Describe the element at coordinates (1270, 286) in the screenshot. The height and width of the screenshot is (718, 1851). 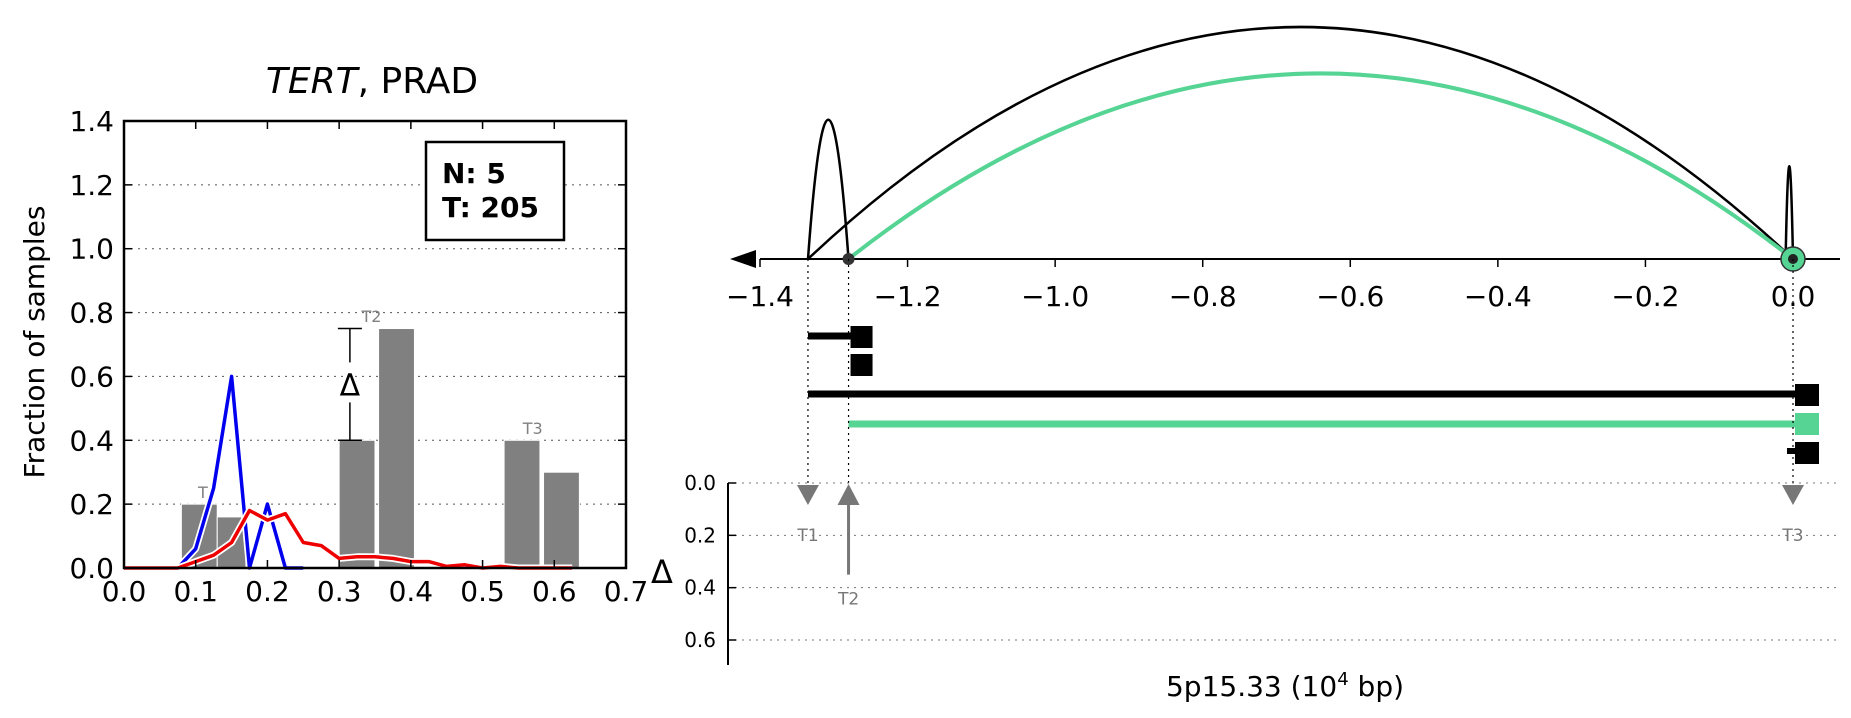
I see `genome-axis-ticks: −1.4 −1.2 −1.0 −0.8 −0.6 −0.4 −0.2 0.0` at that location.